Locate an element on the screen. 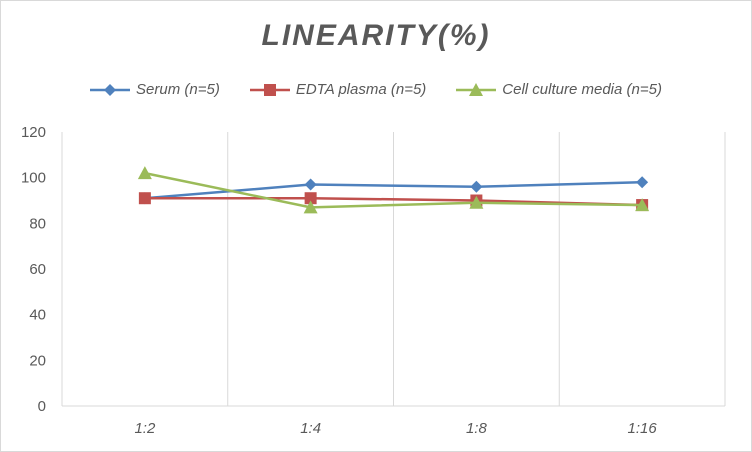 The height and width of the screenshot is (452, 752). legend-item-2: Cell culture media (n=5) is located at coordinates (559, 89).